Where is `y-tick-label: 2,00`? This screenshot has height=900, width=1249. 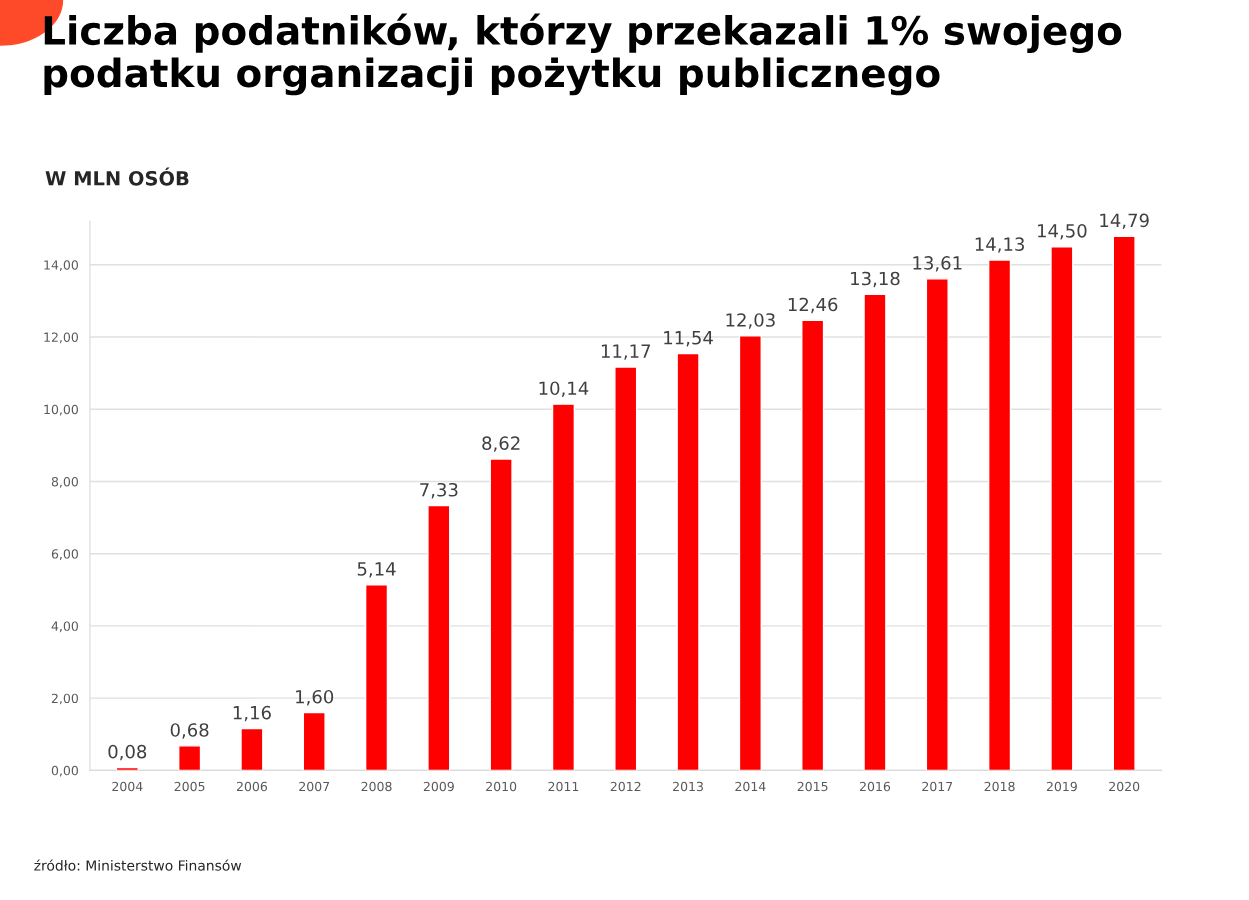 y-tick-label: 2,00 is located at coordinates (64, 699).